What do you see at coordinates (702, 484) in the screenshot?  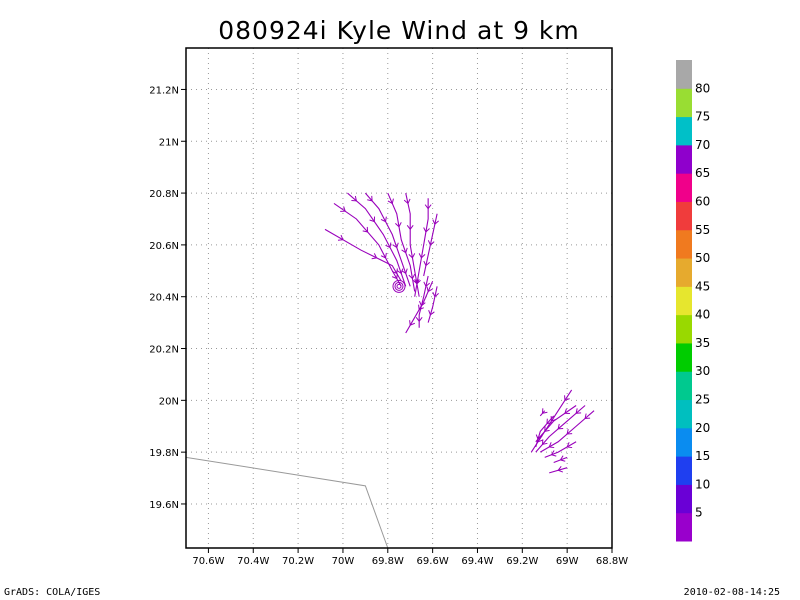 I see `colorbar-label: 10` at bounding box center [702, 484].